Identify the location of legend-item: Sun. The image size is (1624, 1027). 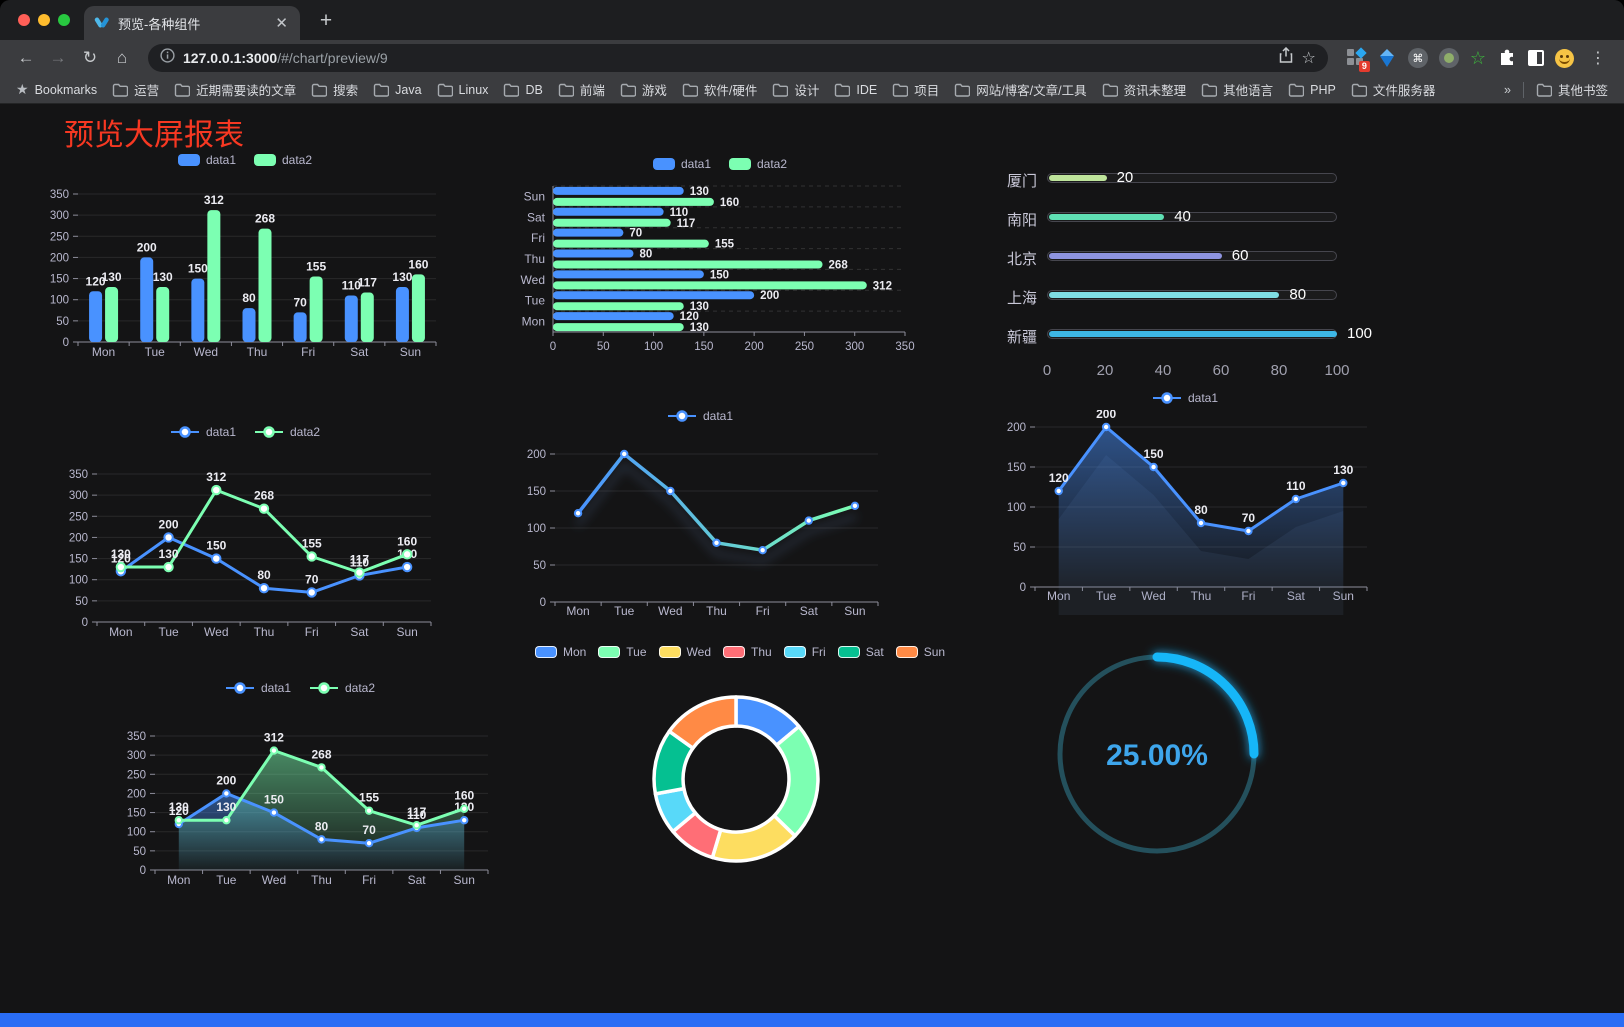
(920, 652).